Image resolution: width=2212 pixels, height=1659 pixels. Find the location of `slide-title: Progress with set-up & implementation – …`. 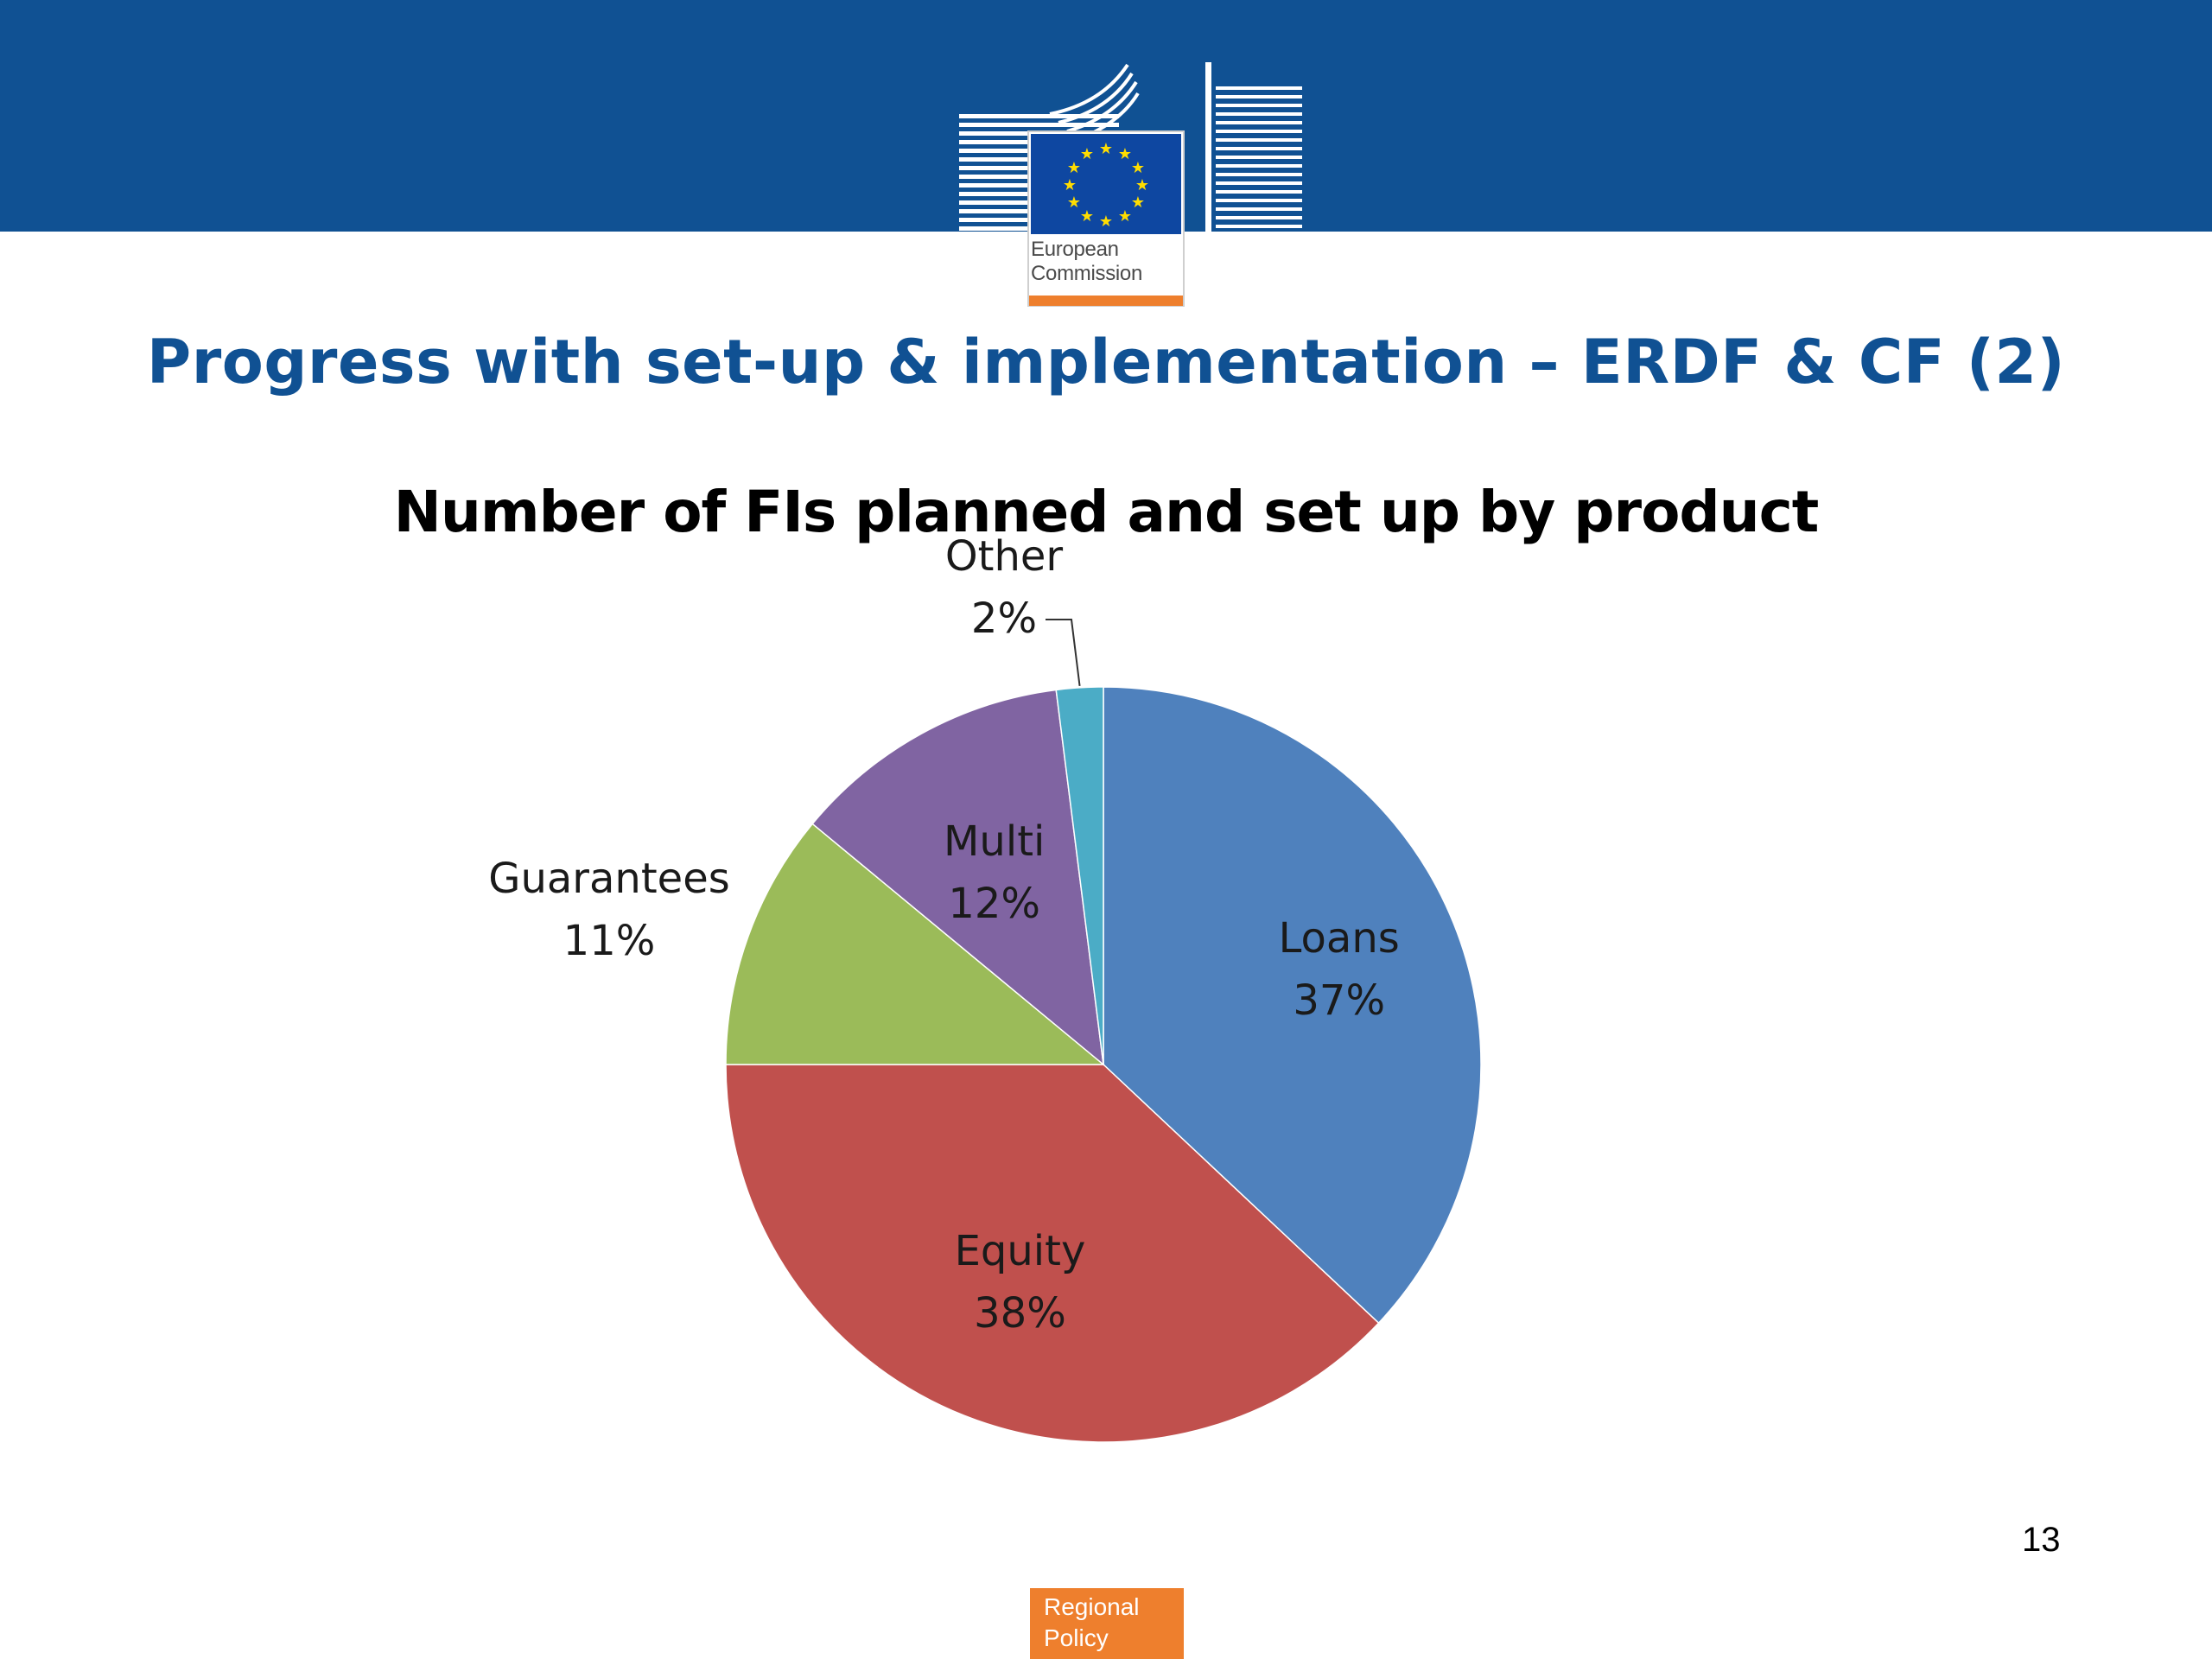

slide-title: Progress with set-up & implementation – … is located at coordinates (1106, 362).